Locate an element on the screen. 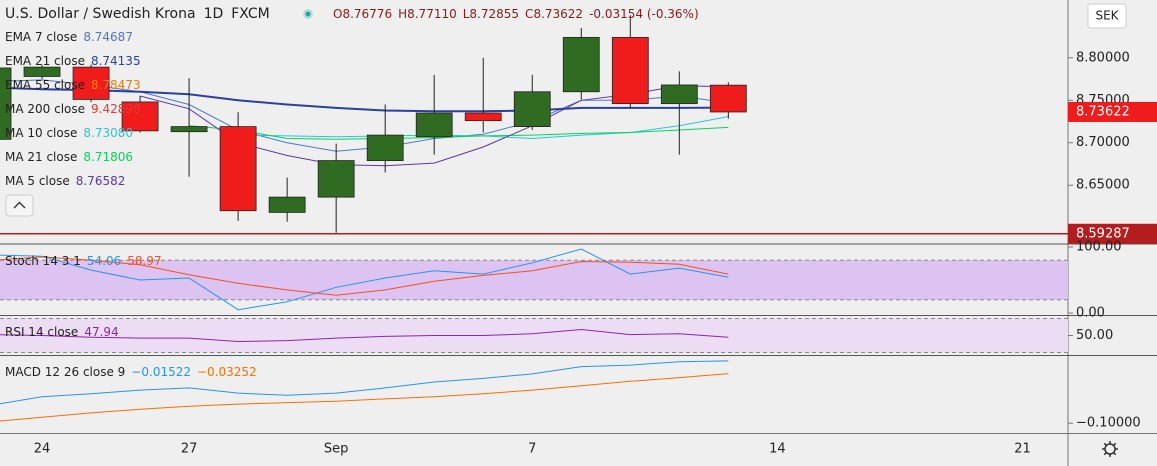  source: FXCM is located at coordinates (250, 14).